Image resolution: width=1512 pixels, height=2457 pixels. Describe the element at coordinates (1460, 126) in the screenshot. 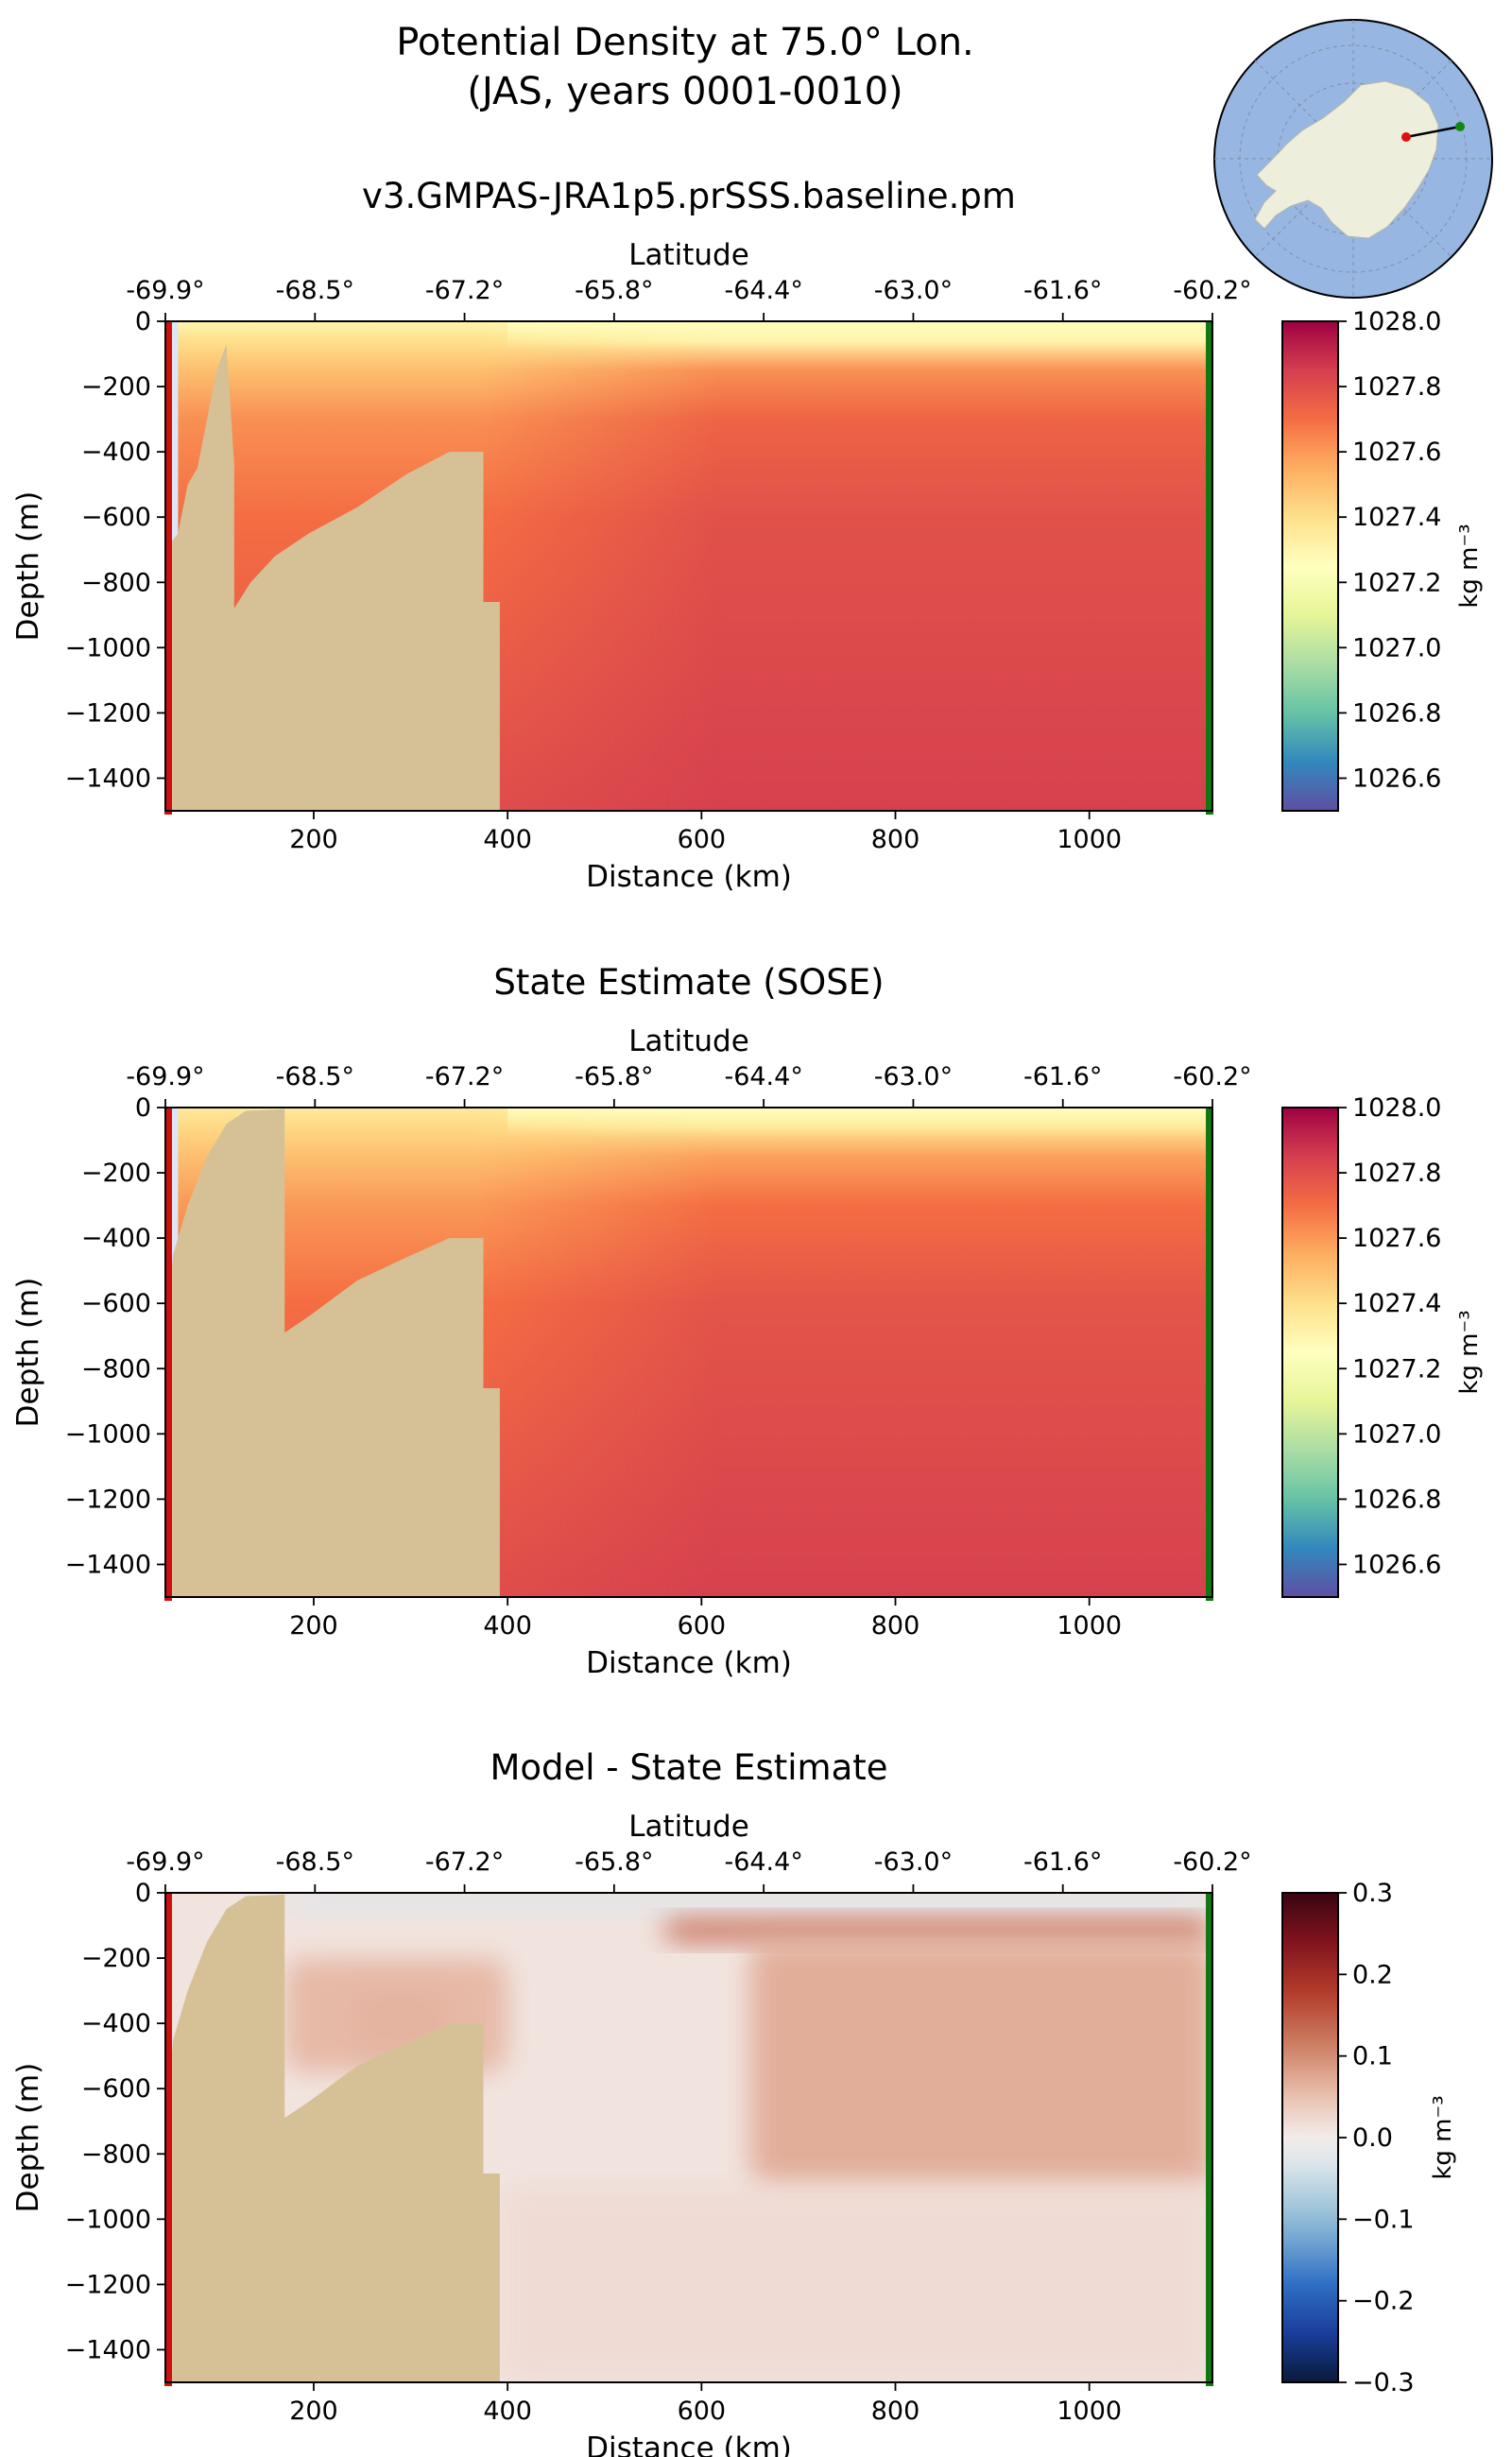

I see `inset-end-marker` at that location.